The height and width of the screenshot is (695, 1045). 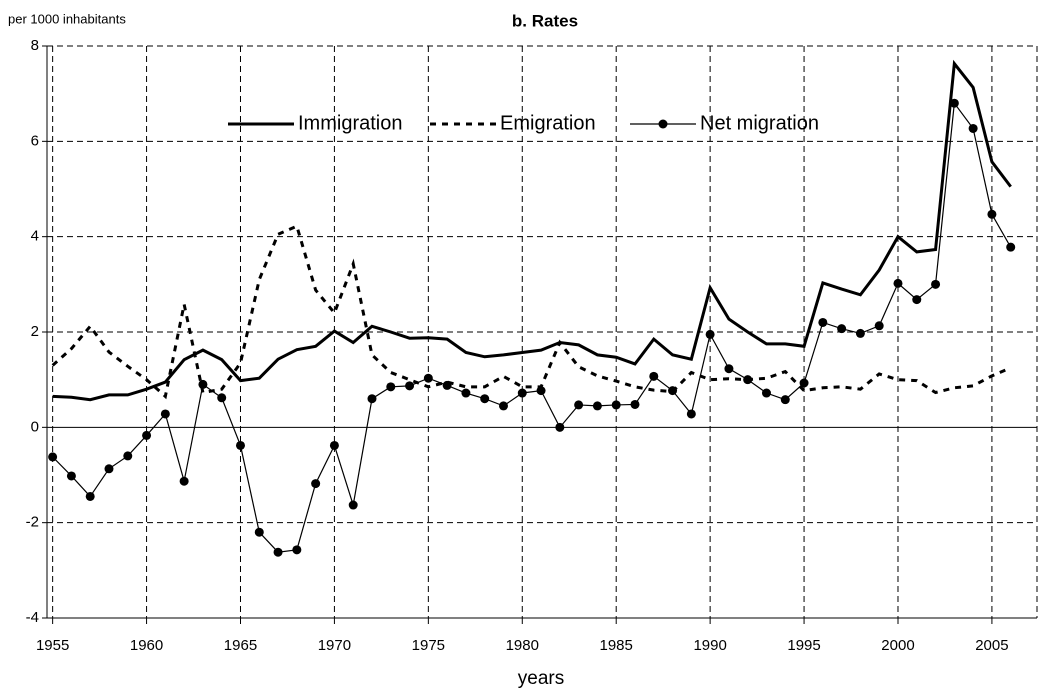 What do you see at coordinates (759, 123) in the screenshot?
I see `legend-label: Net migration` at bounding box center [759, 123].